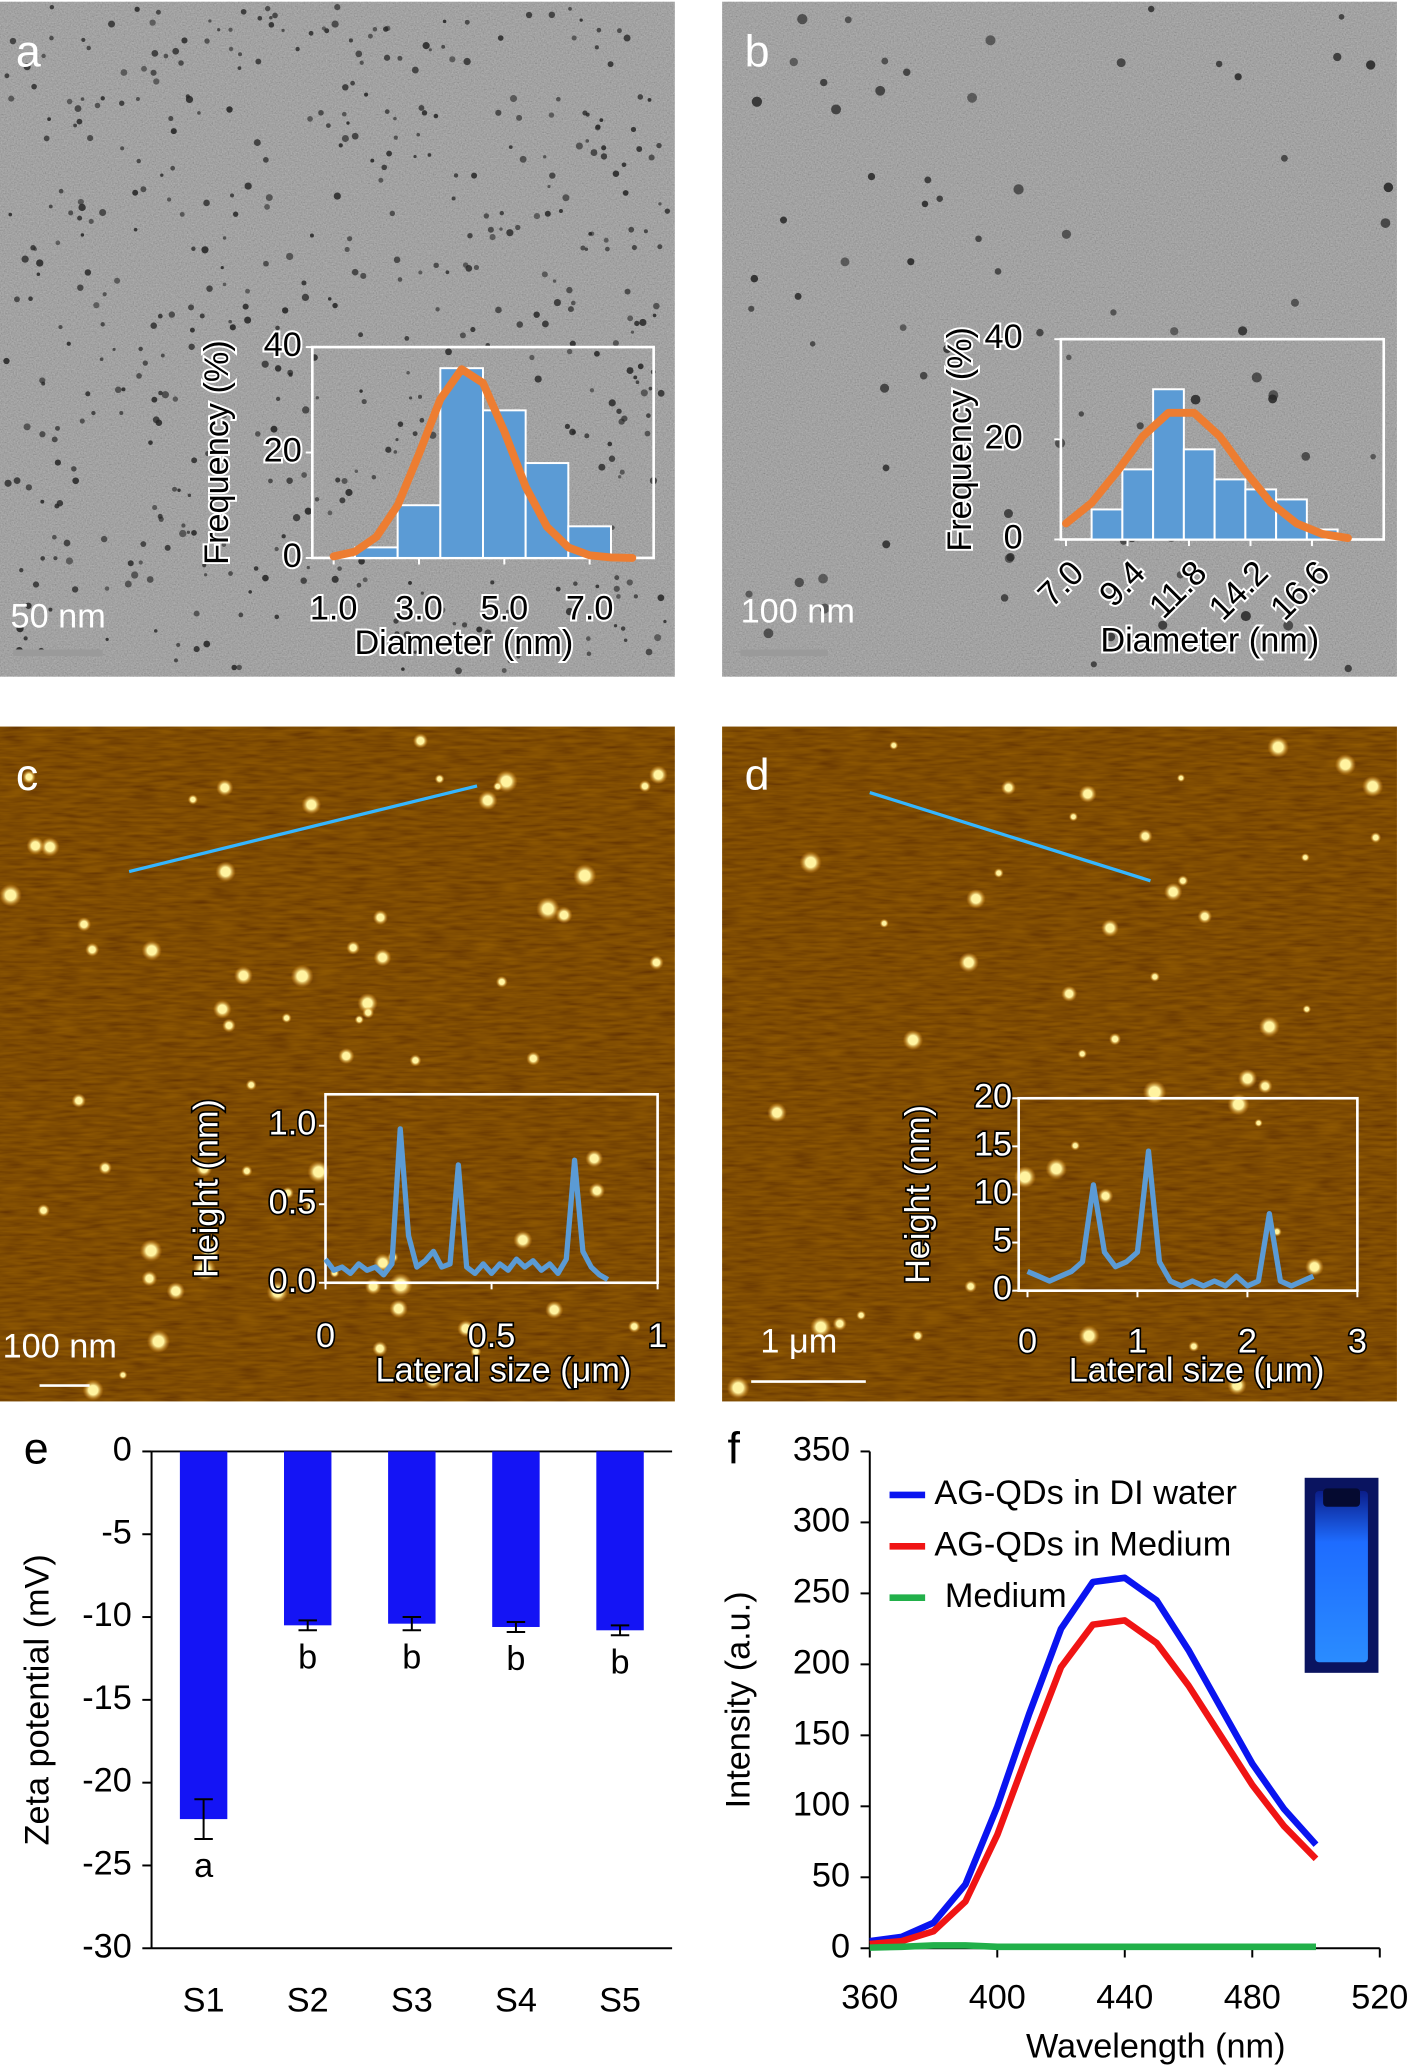 This screenshot has width=1418, height=2070. Describe the element at coordinates (1092, 1946) in the screenshot. I see `series-line` at that location.